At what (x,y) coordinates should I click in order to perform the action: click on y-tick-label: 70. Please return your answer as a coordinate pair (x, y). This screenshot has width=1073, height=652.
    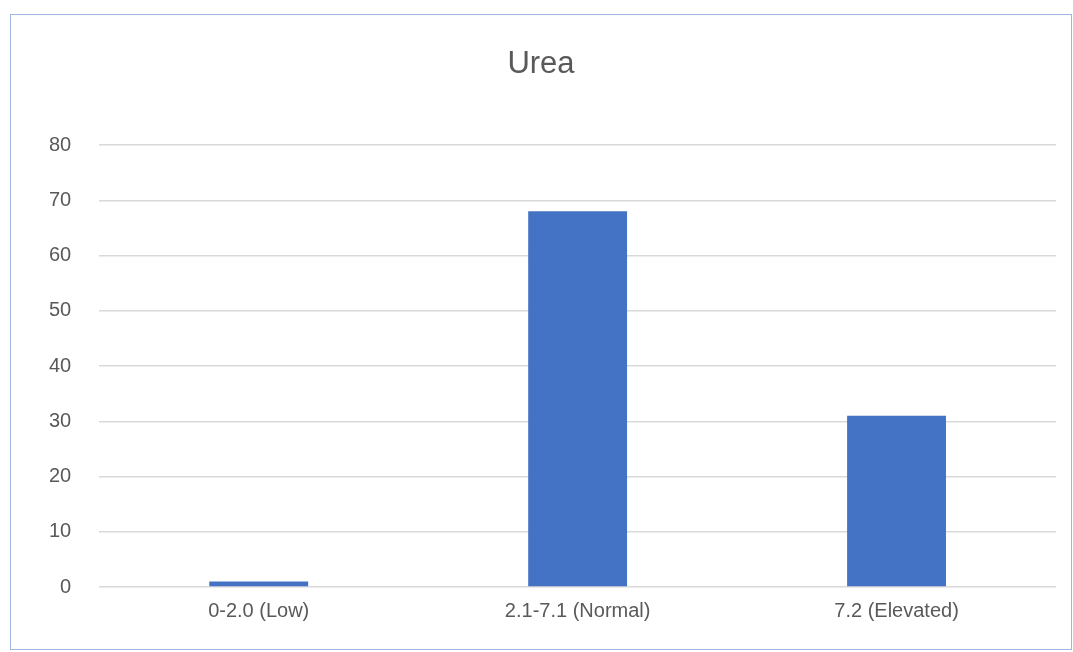
    Looking at the image, I should click on (60, 198).